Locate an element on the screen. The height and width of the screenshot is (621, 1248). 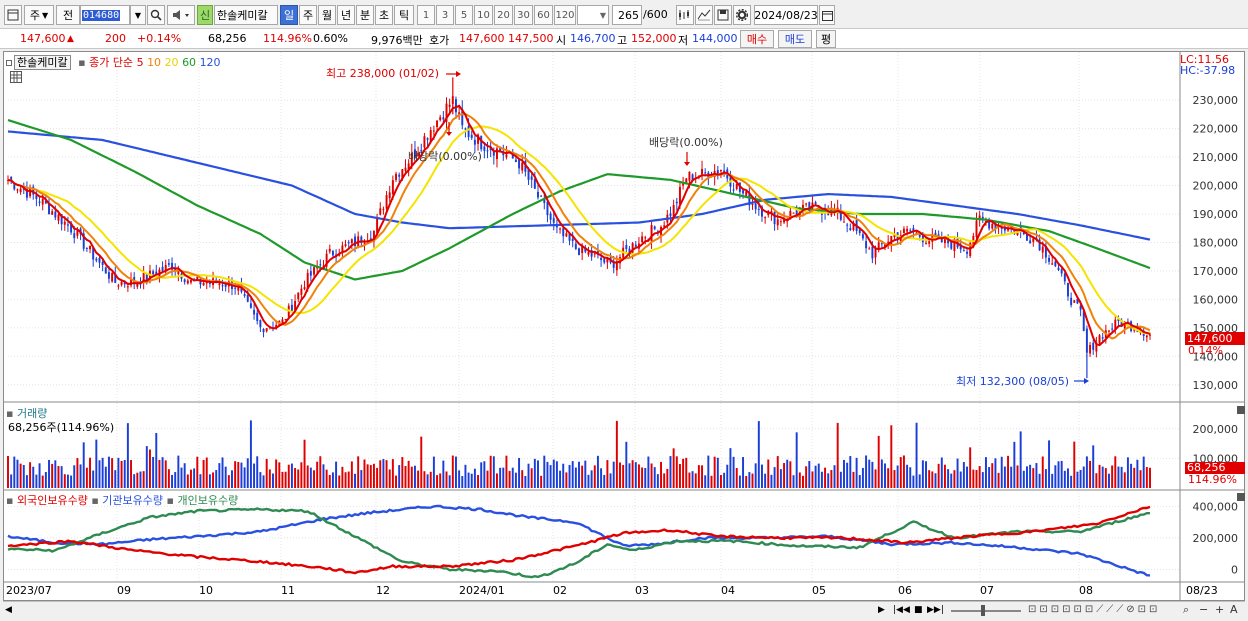
period-week-select: 주 ▼ is located at coordinates (39, 15).